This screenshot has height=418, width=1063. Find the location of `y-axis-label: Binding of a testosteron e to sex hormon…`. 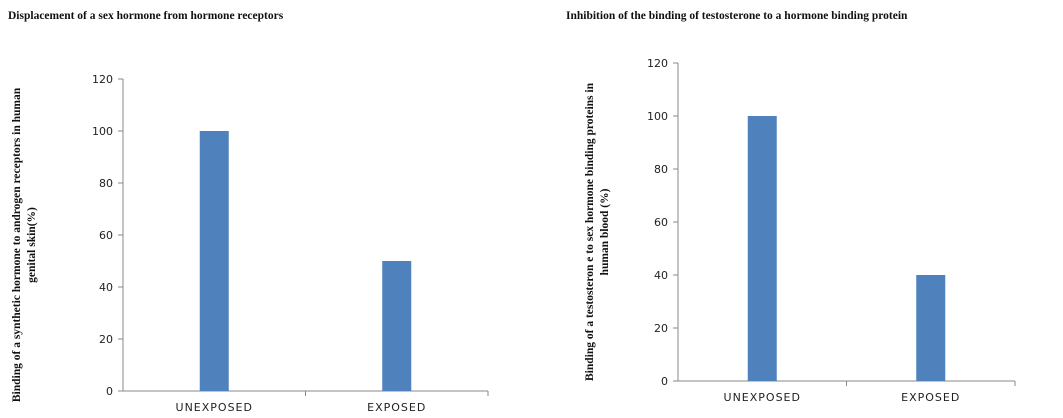

y-axis-label: Binding of a testosteron e to sex hormon… is located at coordinates (597, 231).